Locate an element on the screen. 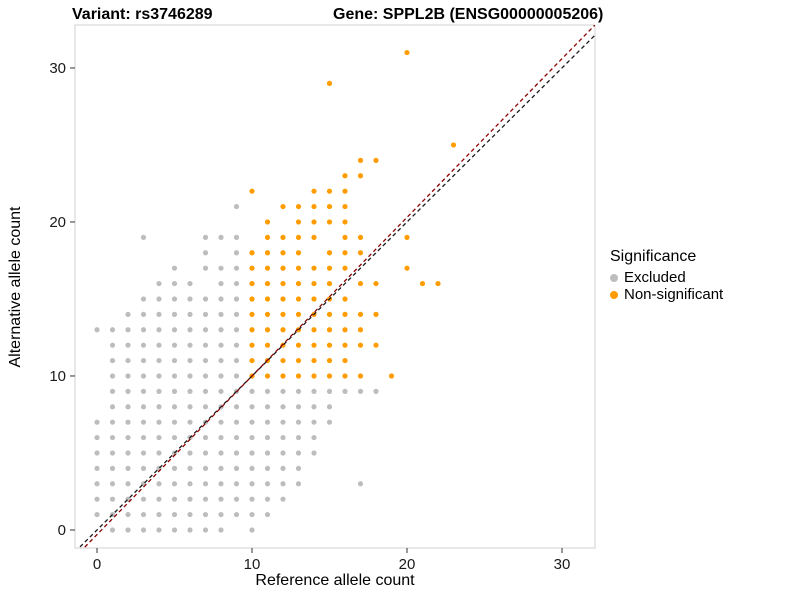 This screenshot has width=800, height=600. legend-item-label: Excluded is located at coordinates (655, 277).